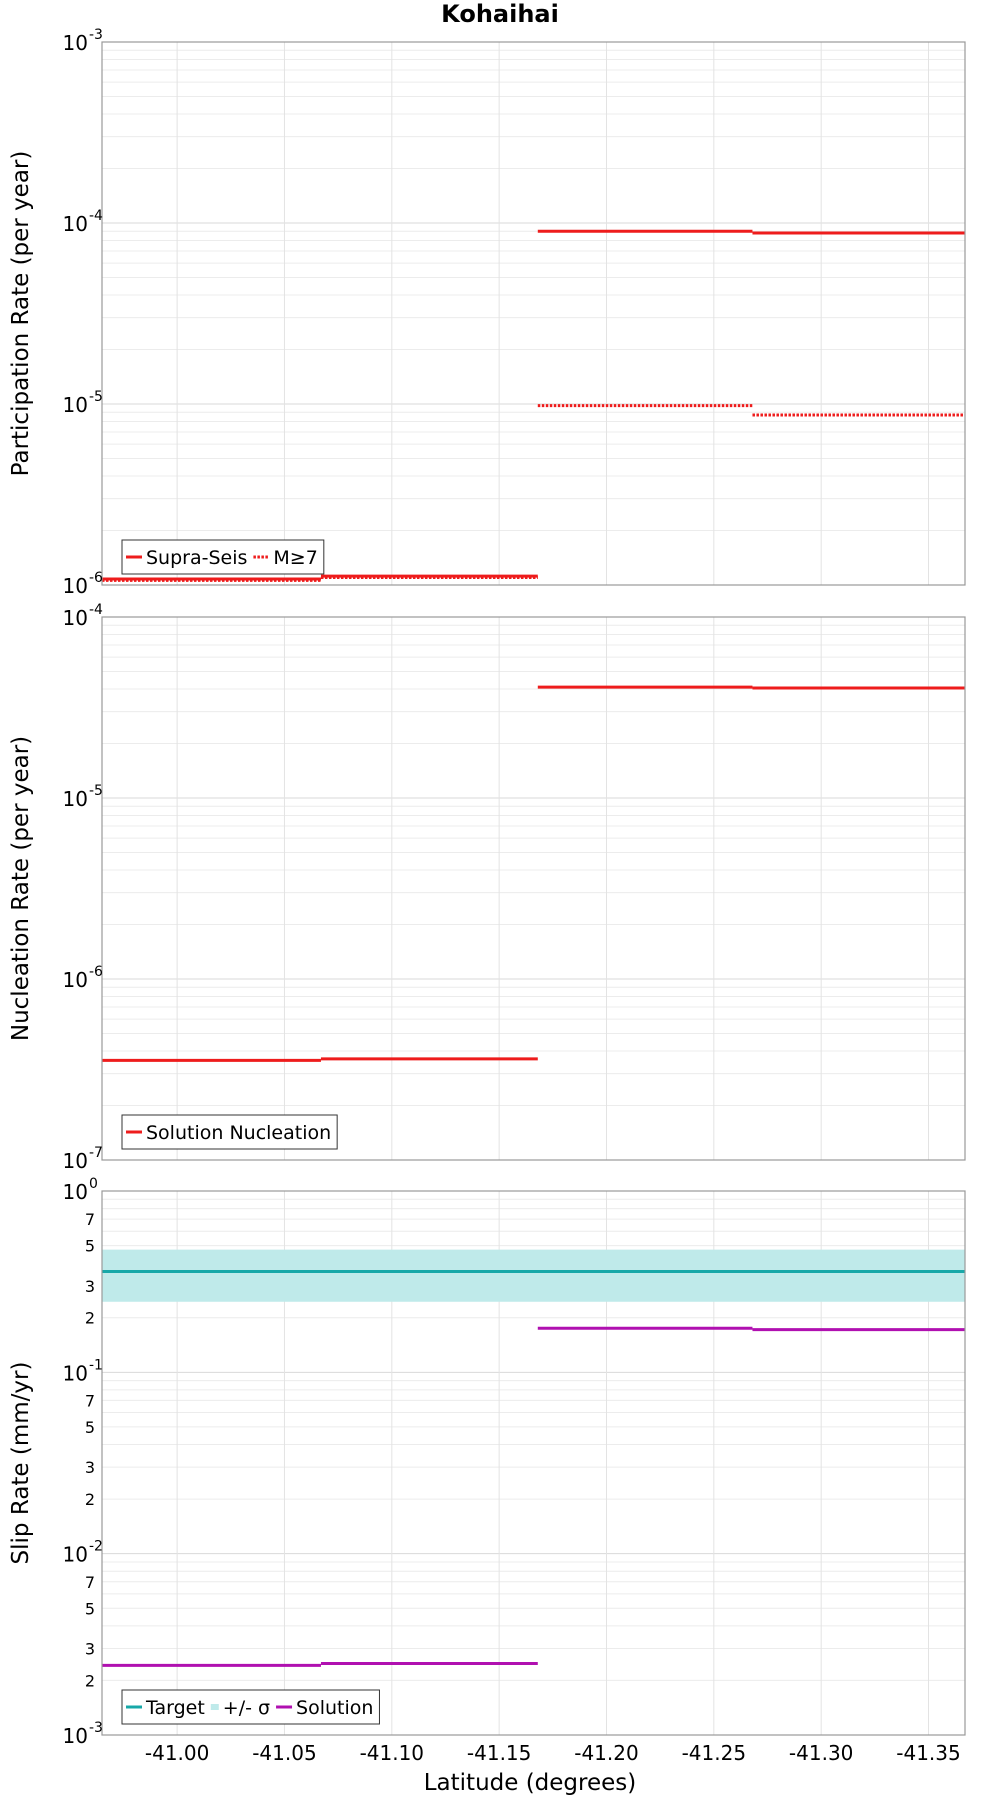 The width and height of the screenshot is (1000, 1800). Describe the element at coordinates (295, 558) in the screenshot. I see `legend-label: M≥7` at that location.